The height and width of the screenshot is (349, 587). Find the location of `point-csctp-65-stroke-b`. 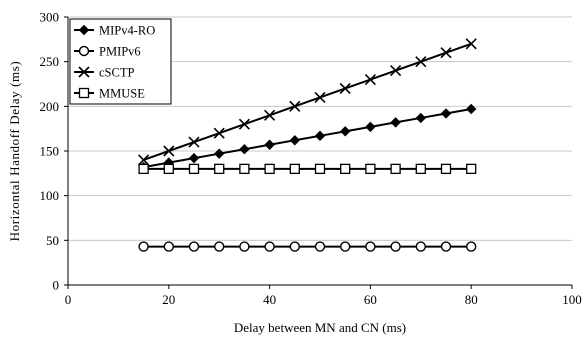

point-csctp-65-stroke-b is located at coordinates (396, 71).